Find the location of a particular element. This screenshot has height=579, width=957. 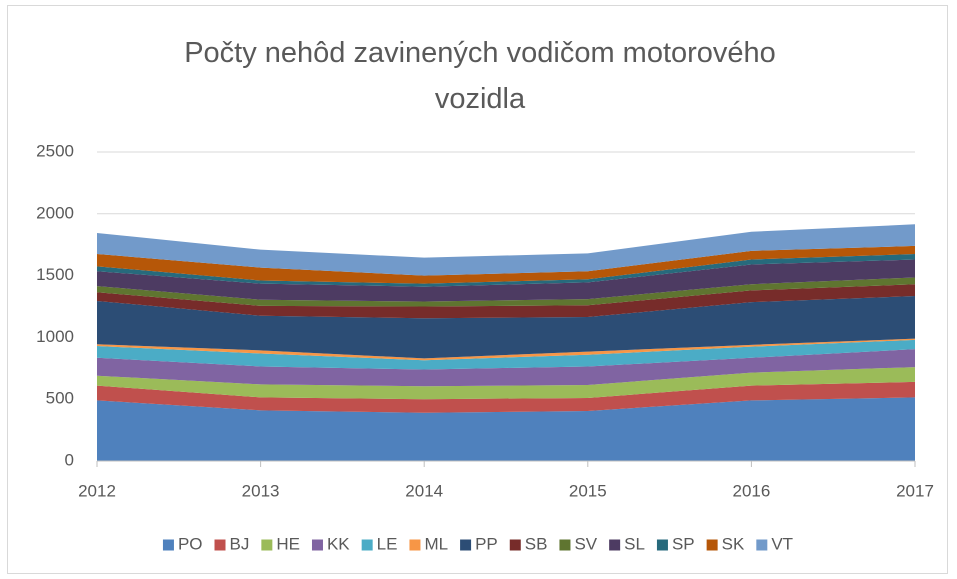

x-tick-label: 2012 is located at coordinates (97, 490).